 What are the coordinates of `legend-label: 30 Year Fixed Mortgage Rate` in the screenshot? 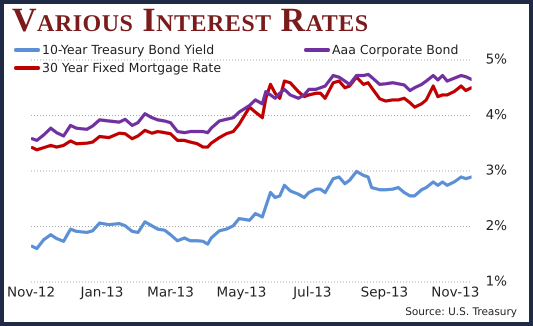 It's located at (132, 67).